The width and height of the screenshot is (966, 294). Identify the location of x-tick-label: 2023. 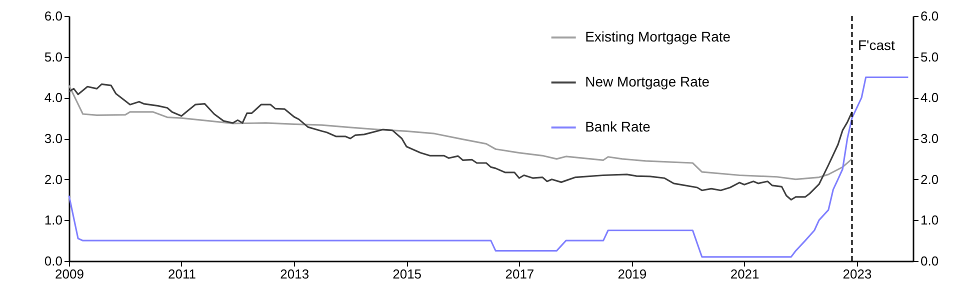
(857, 274).